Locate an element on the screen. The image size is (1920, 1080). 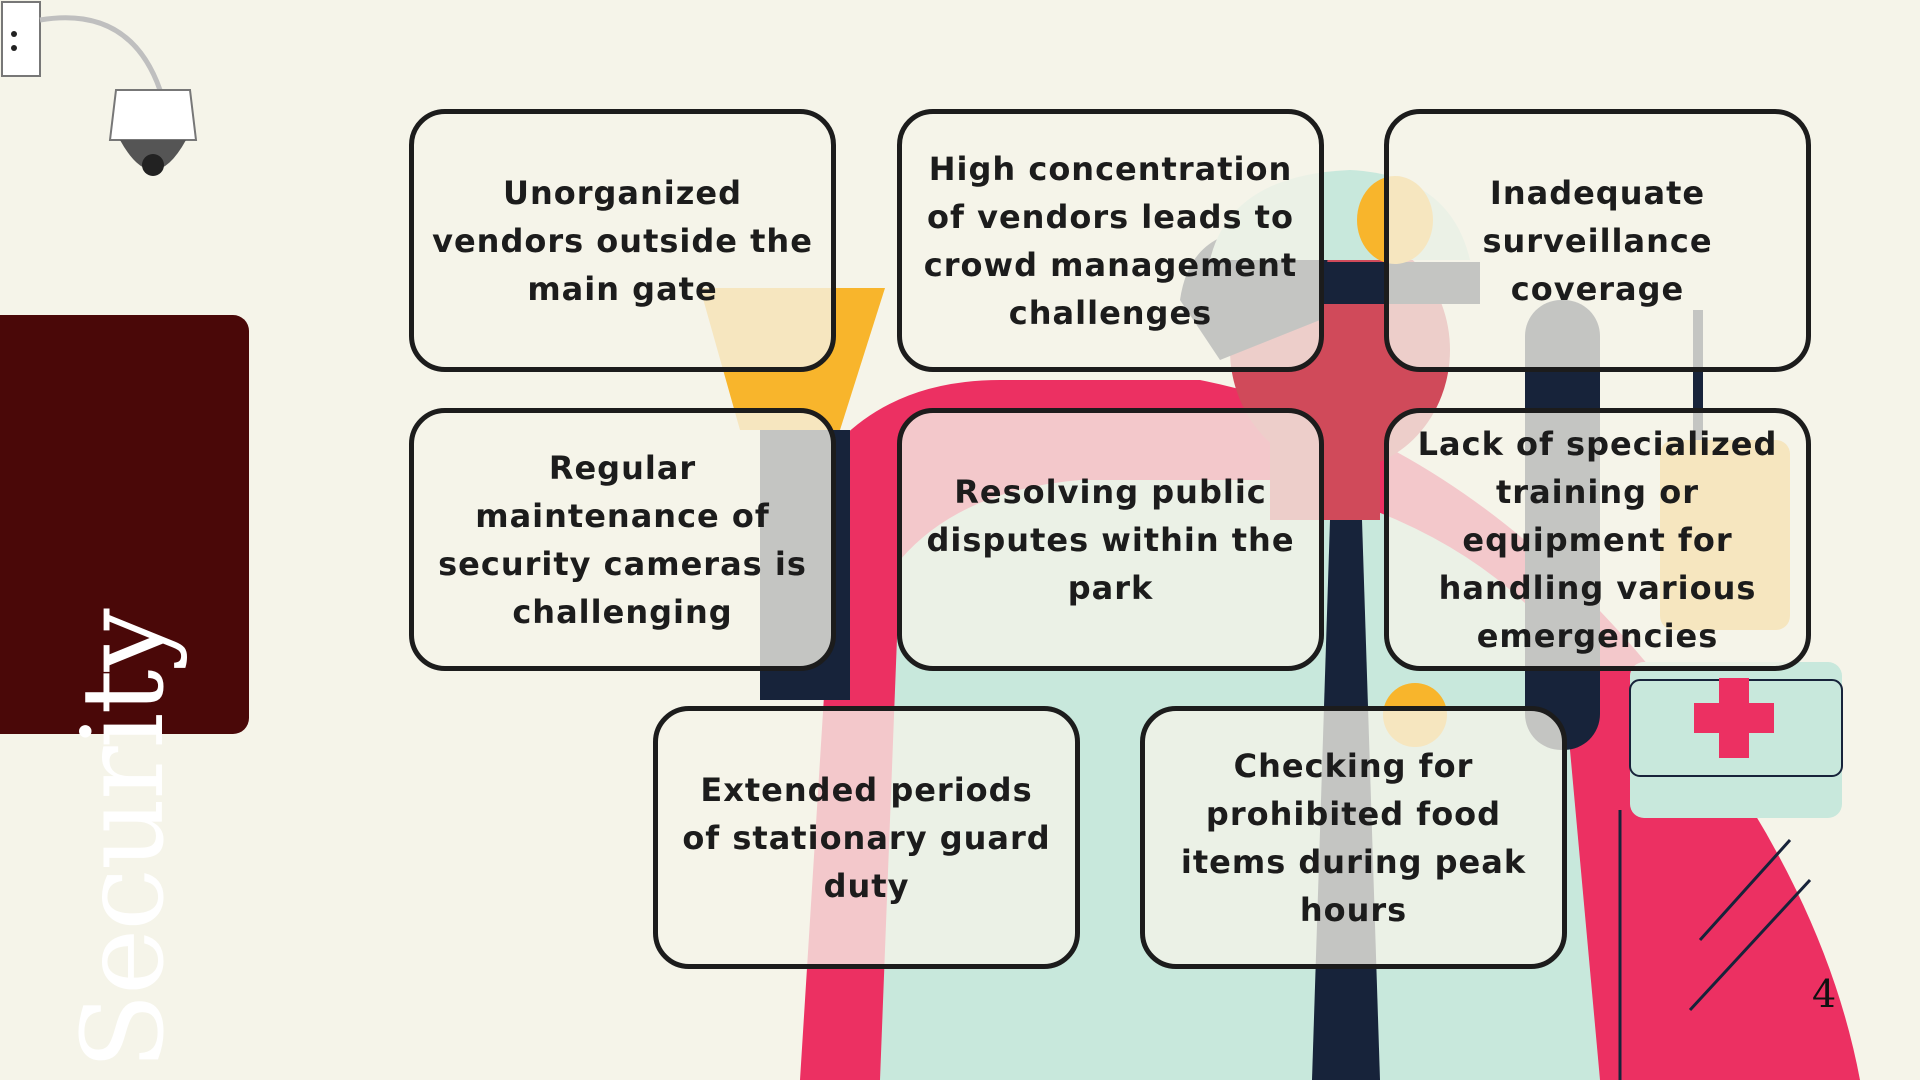
challenge-card-text: Inadequate surveillance coverage is located at coordinates (1597, 240).